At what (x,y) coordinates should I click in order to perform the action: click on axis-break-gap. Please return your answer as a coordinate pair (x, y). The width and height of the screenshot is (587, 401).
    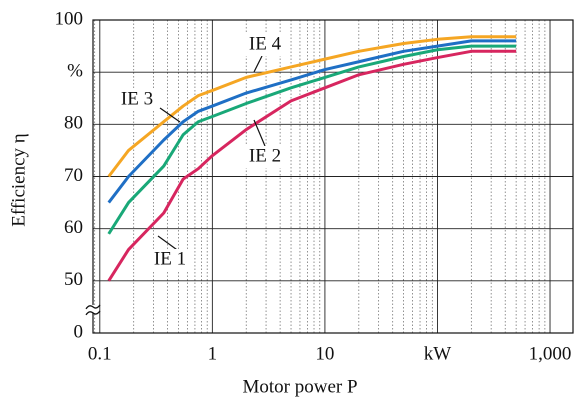
    Looking at the image, I should click on (93, 308).